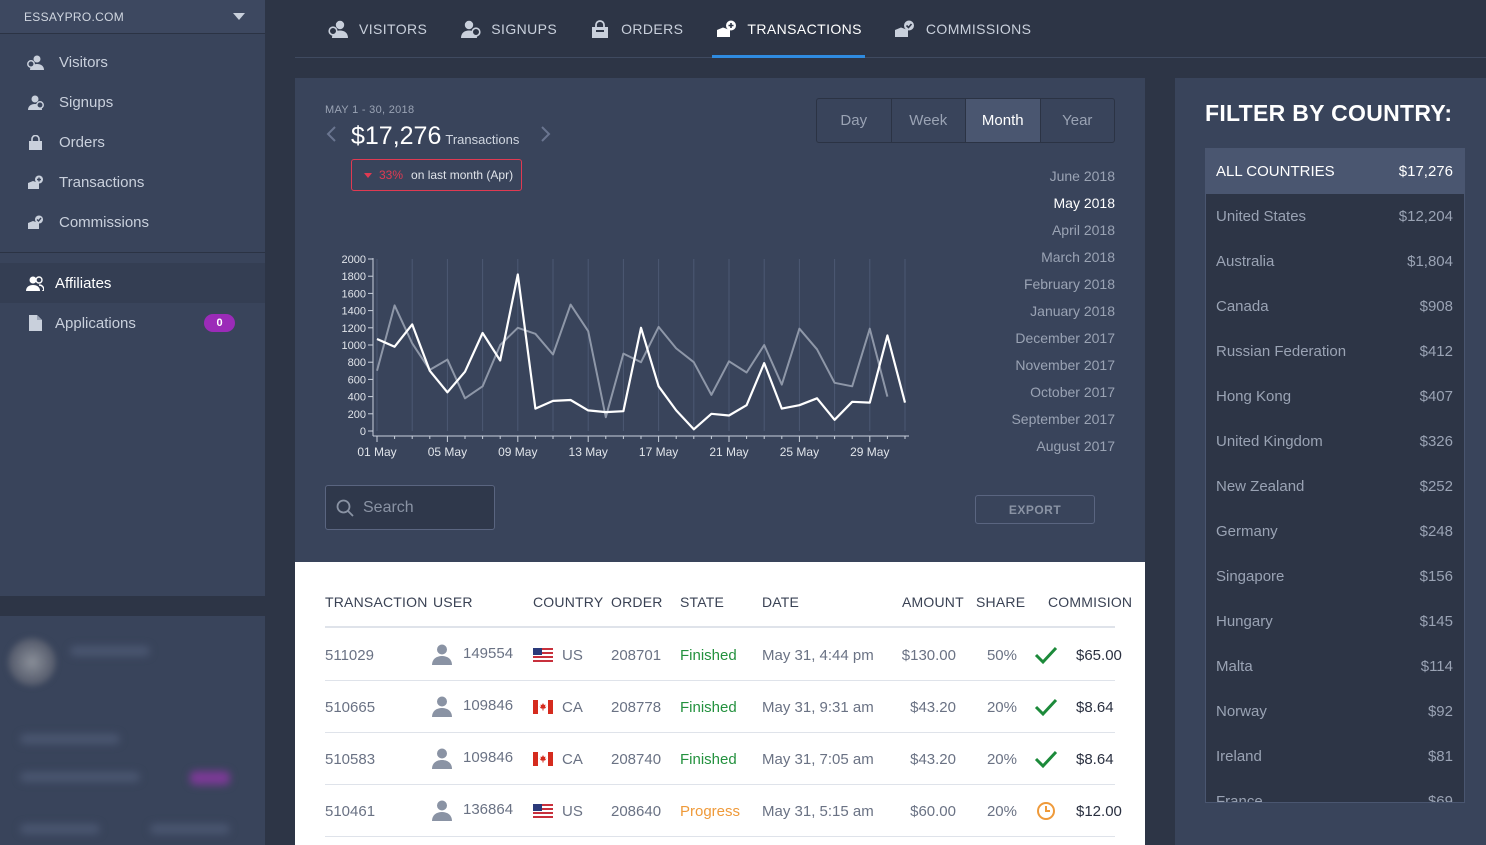 This screenshot has width=1486, height=845. Describe the element at coordinates (239, 16) in the screenshot. I see `chevron-down-icon` at that location.